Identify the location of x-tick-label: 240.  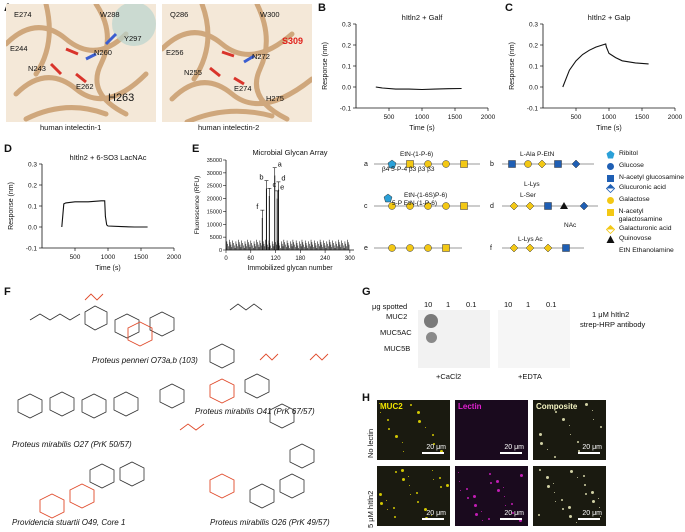
(325, 259).